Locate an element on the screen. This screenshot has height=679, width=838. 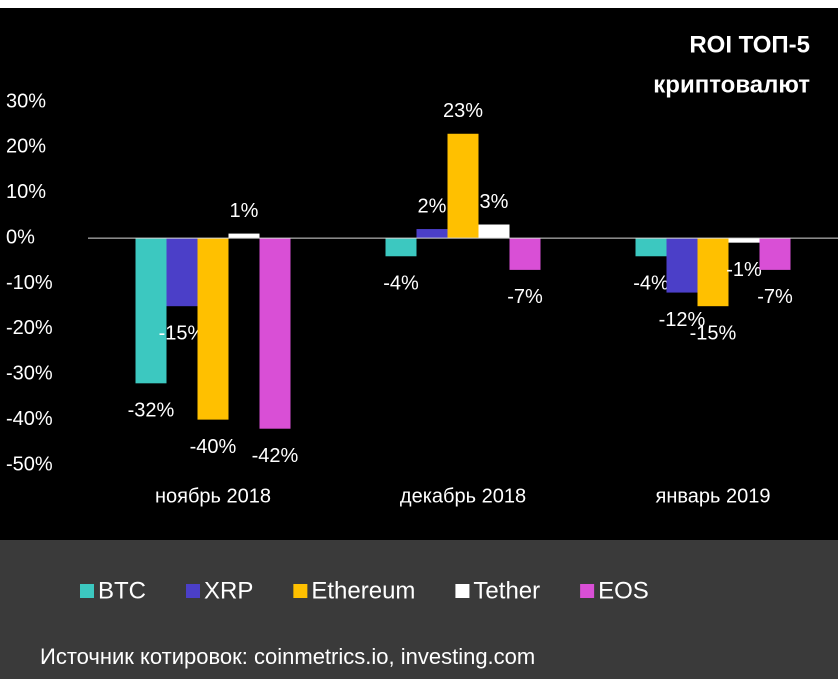
x-tick-label: декабрь 2018 is located at coordinates (463, 496).